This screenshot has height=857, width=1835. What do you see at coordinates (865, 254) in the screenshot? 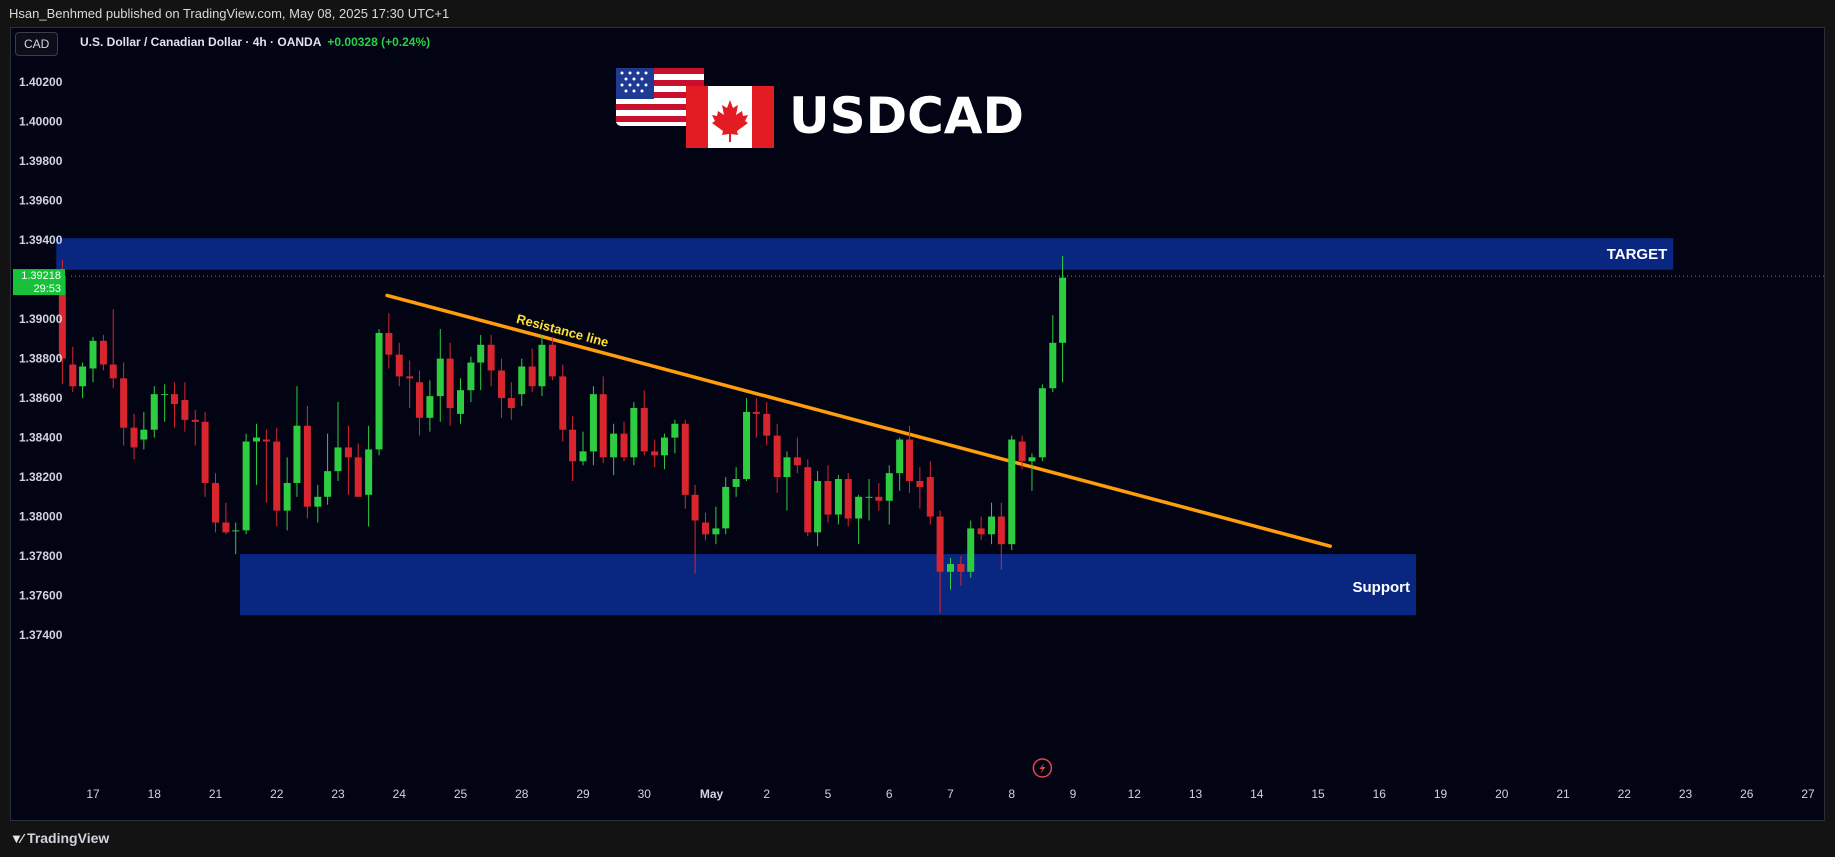
I see `target-zone` at bounding box center [865, 254].